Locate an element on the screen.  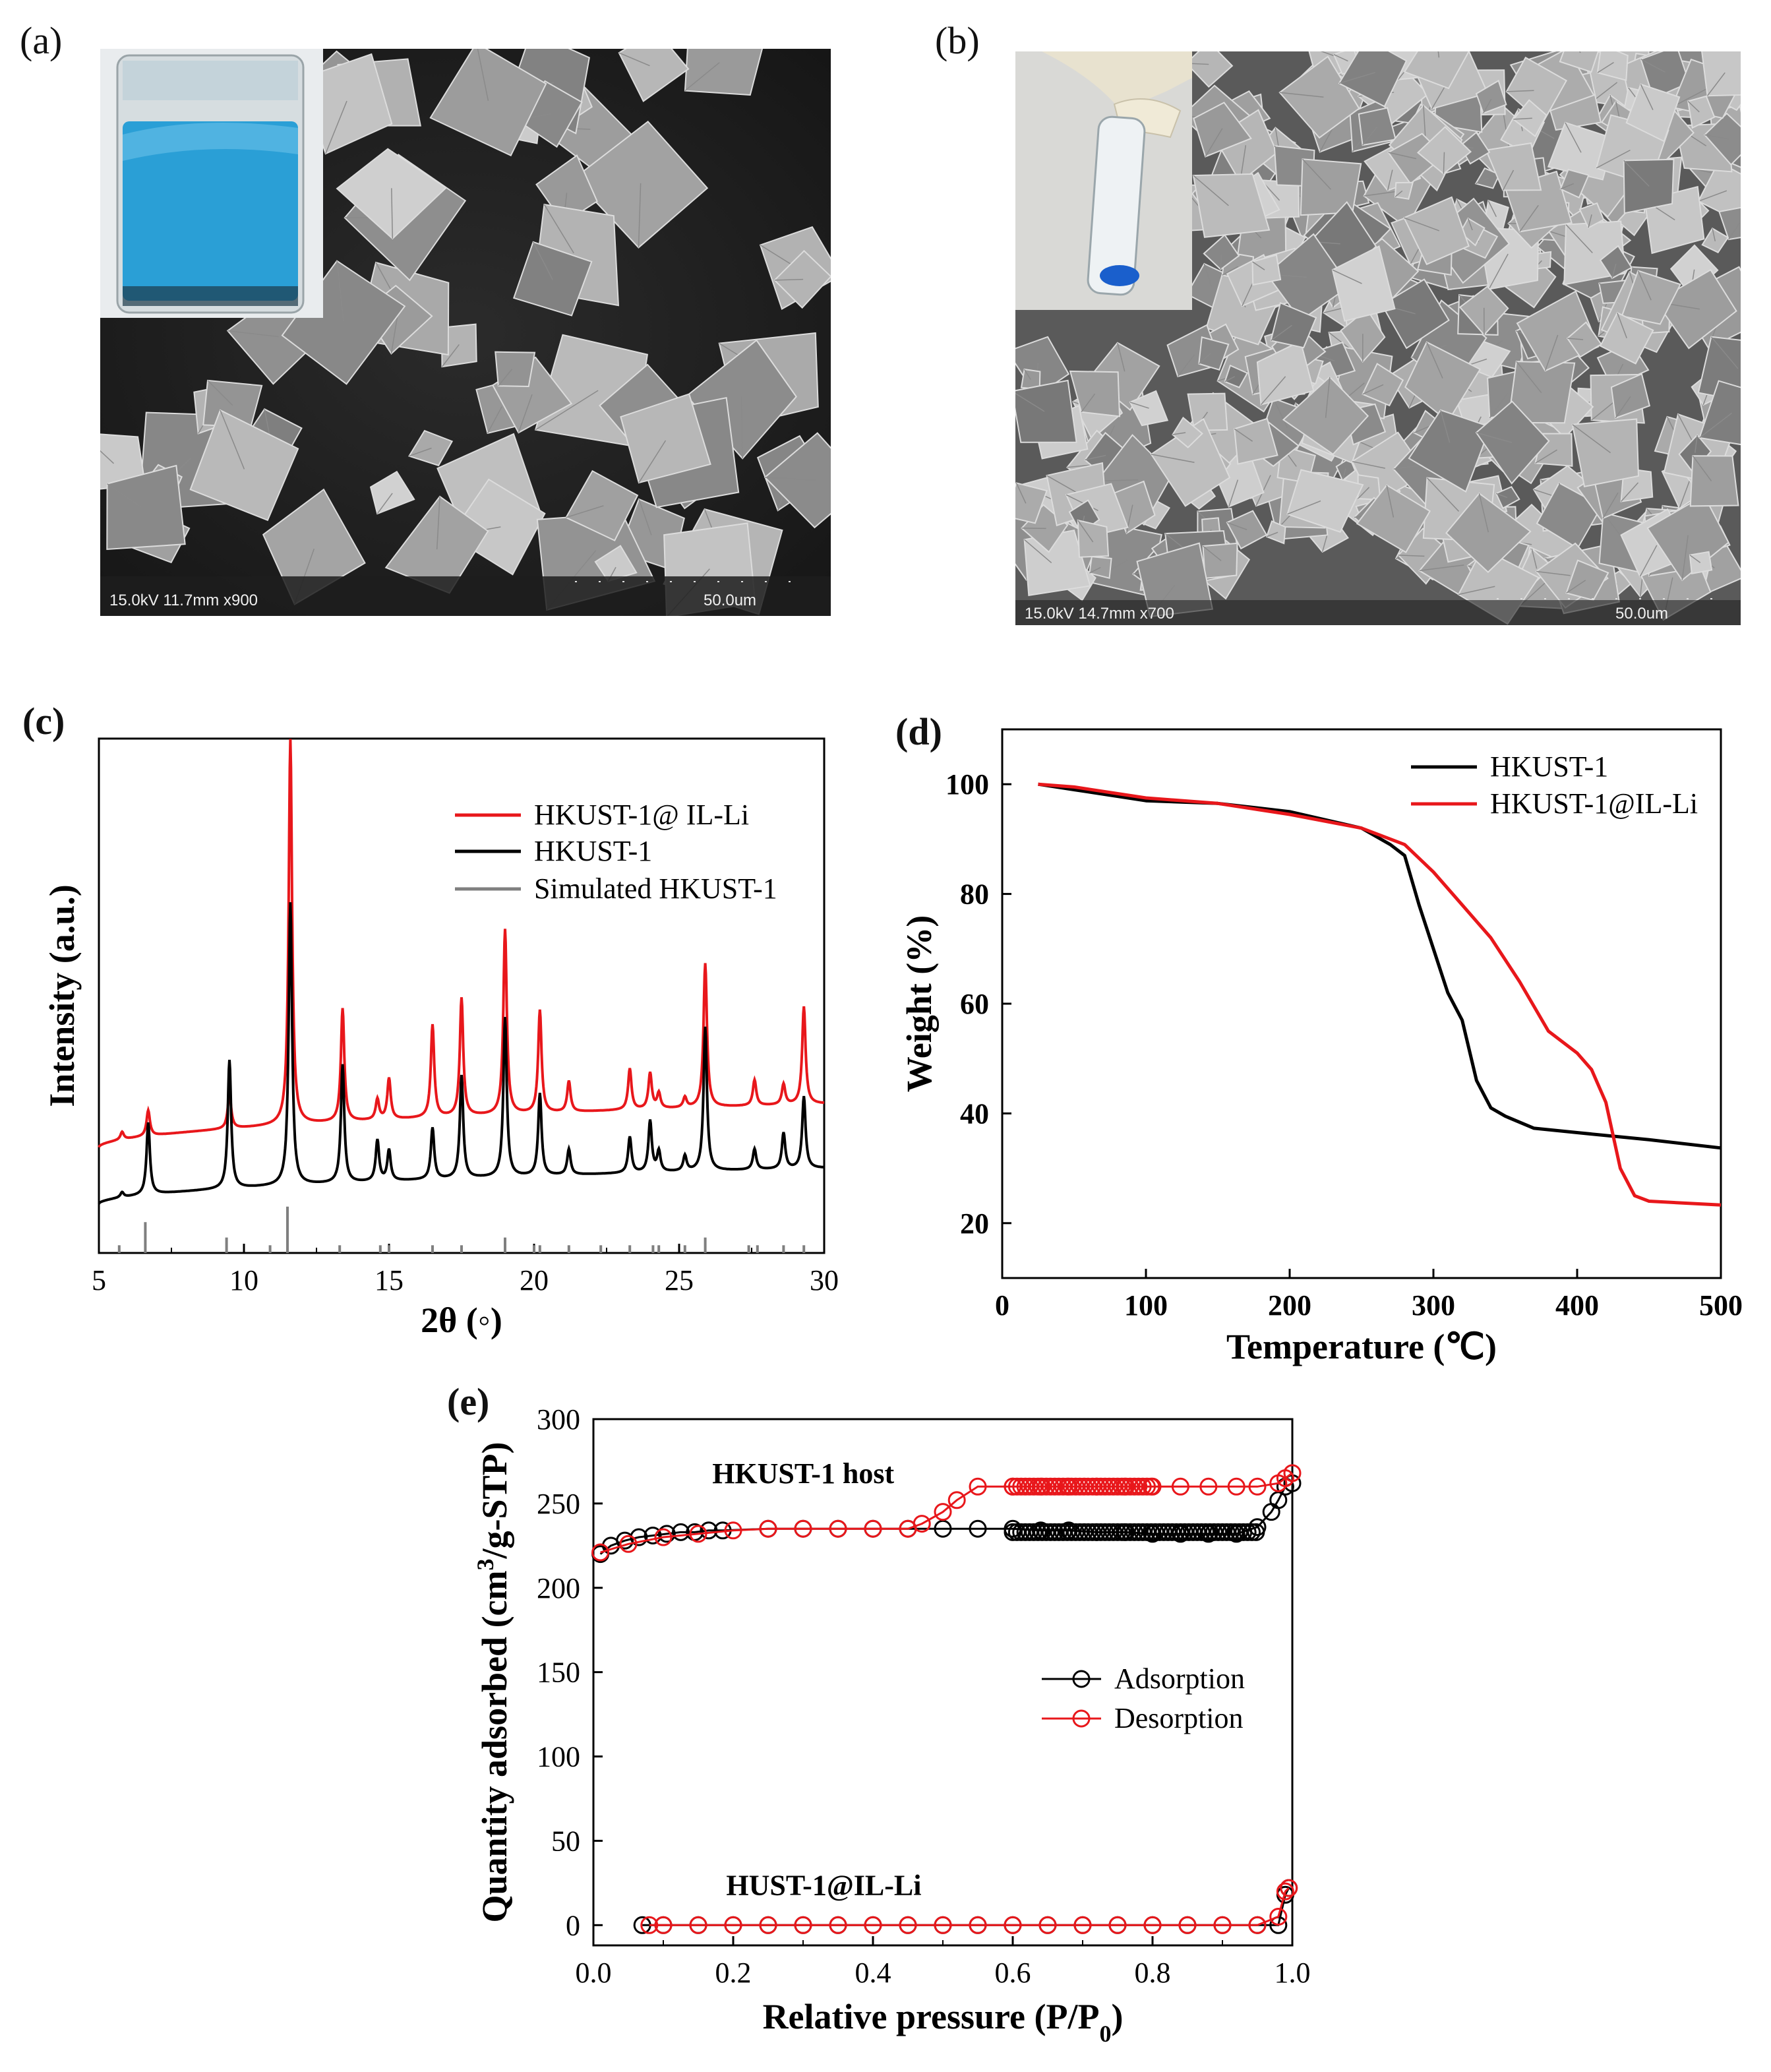
y-tick-label: 100 is located at coordinates (558, 1757).